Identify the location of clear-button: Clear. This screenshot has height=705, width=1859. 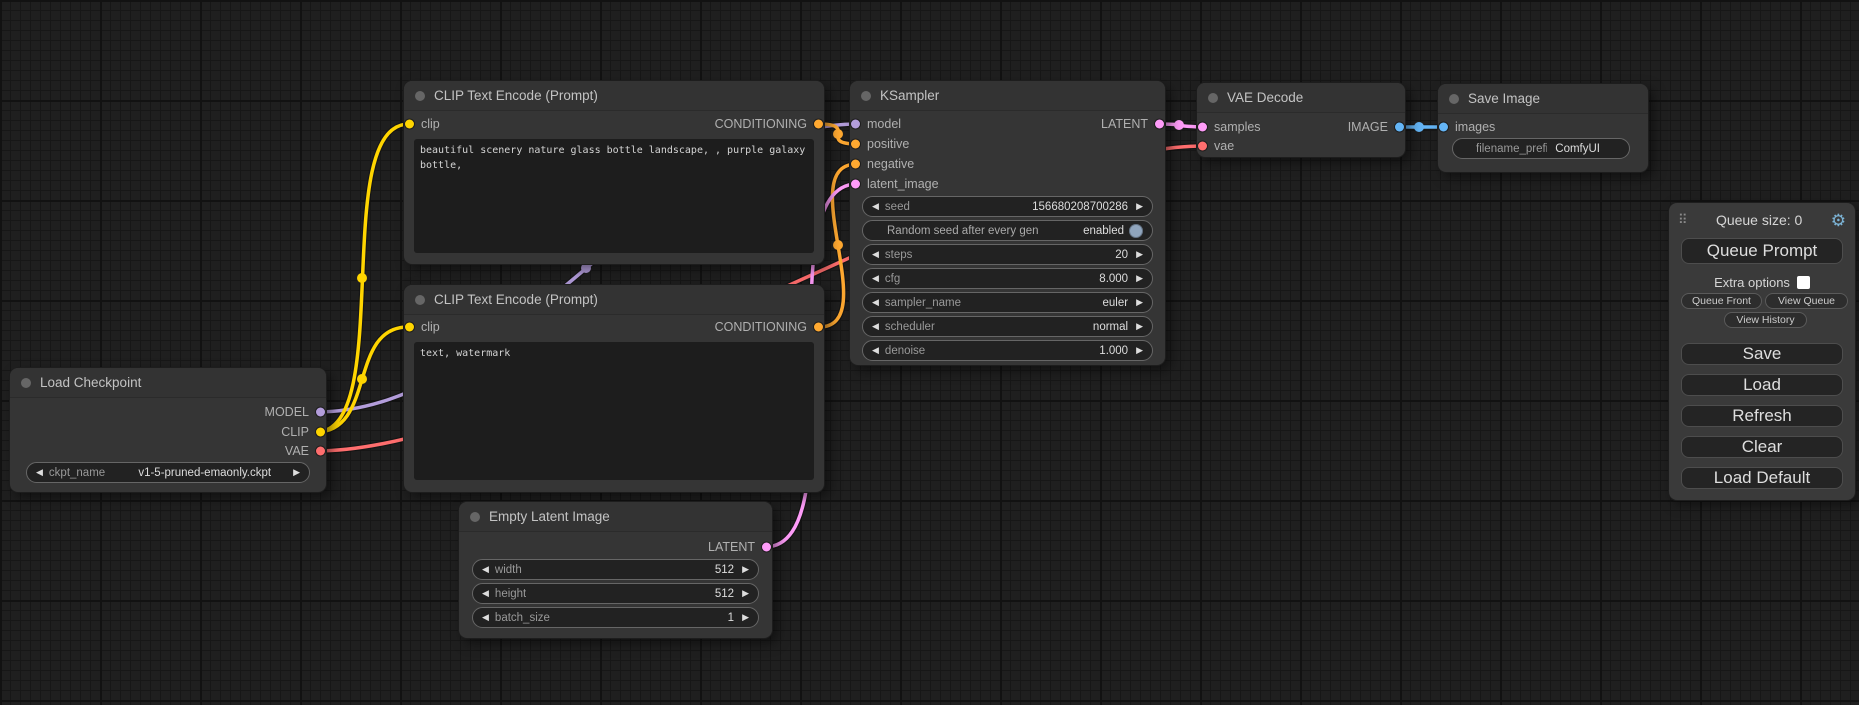
(1762, 447).